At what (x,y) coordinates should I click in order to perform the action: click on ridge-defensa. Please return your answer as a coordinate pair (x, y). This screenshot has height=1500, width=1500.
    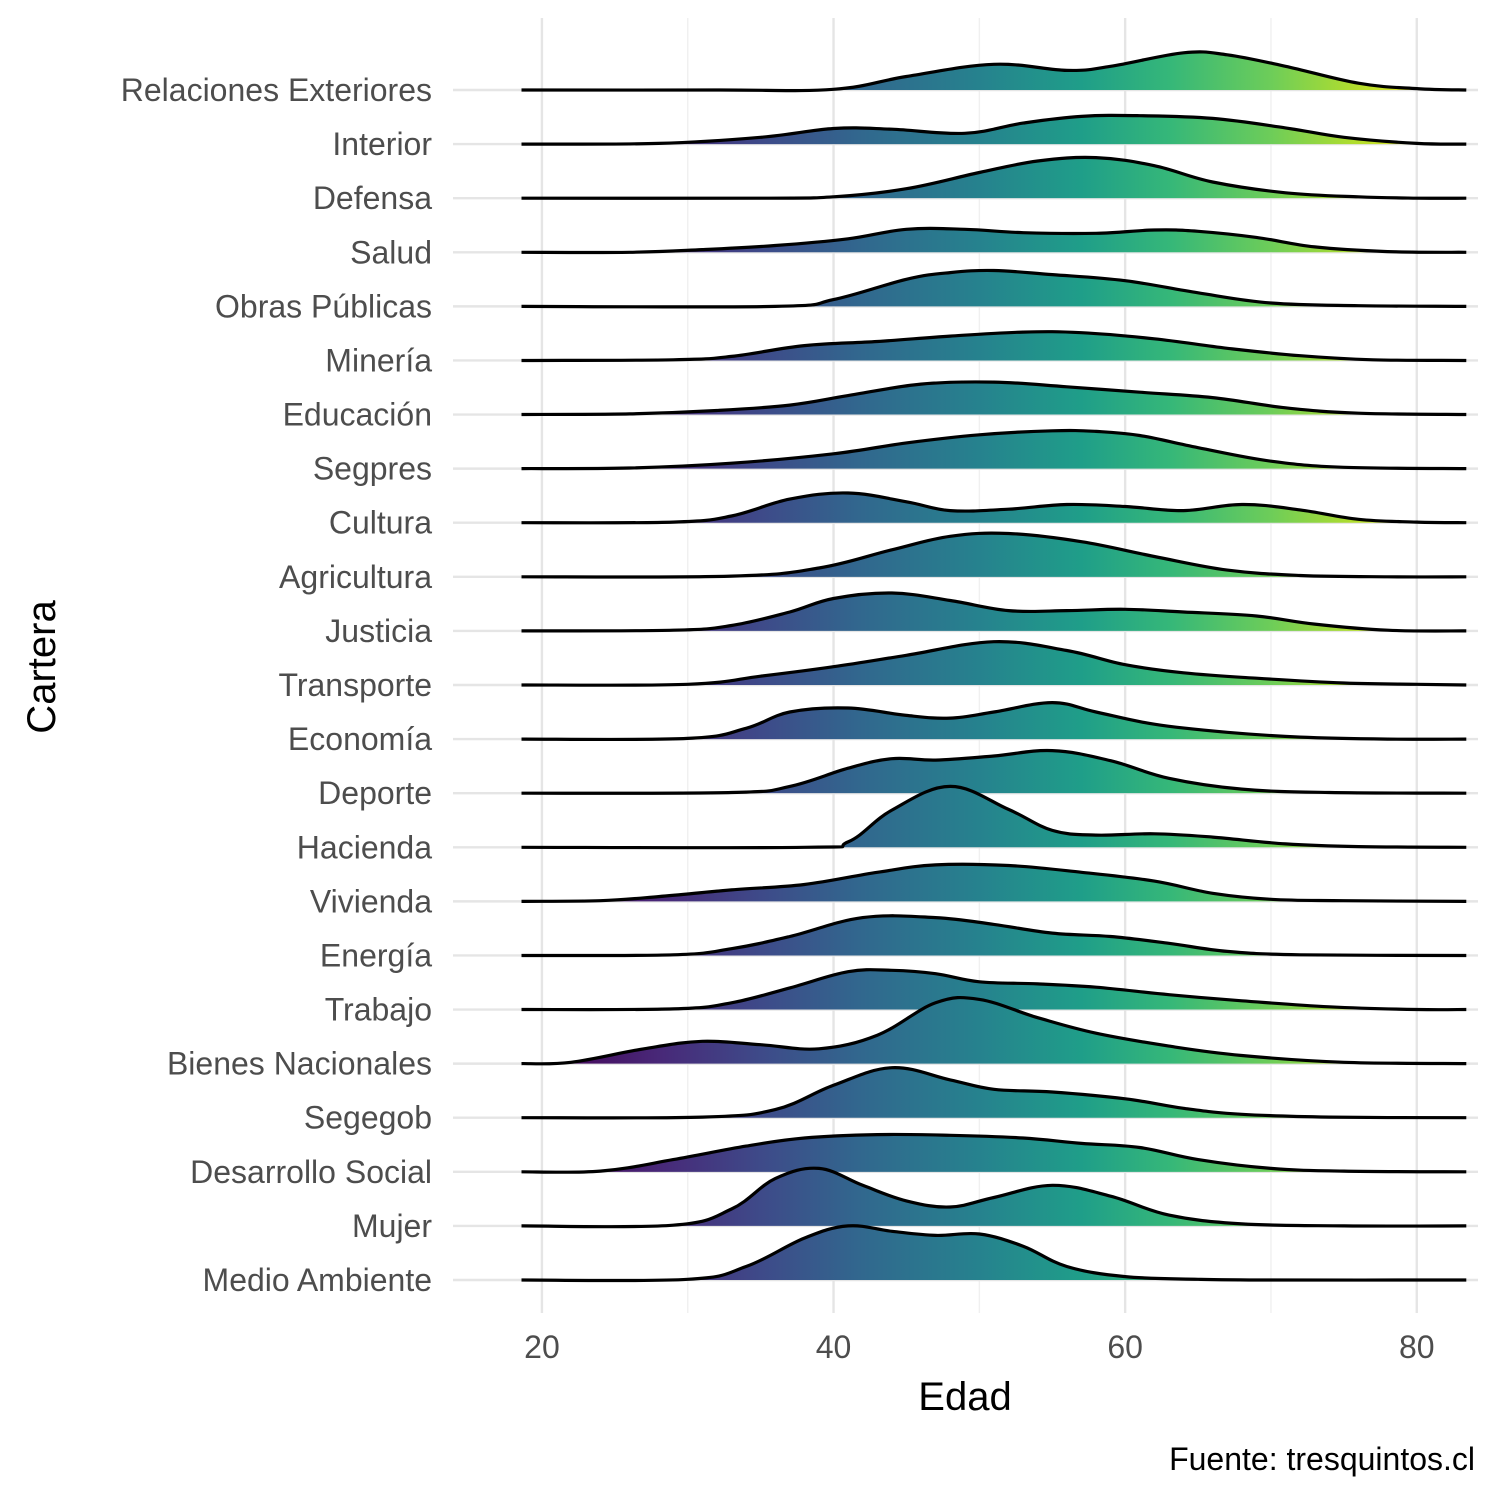
    Looking at the image, I should click on (994, 177).